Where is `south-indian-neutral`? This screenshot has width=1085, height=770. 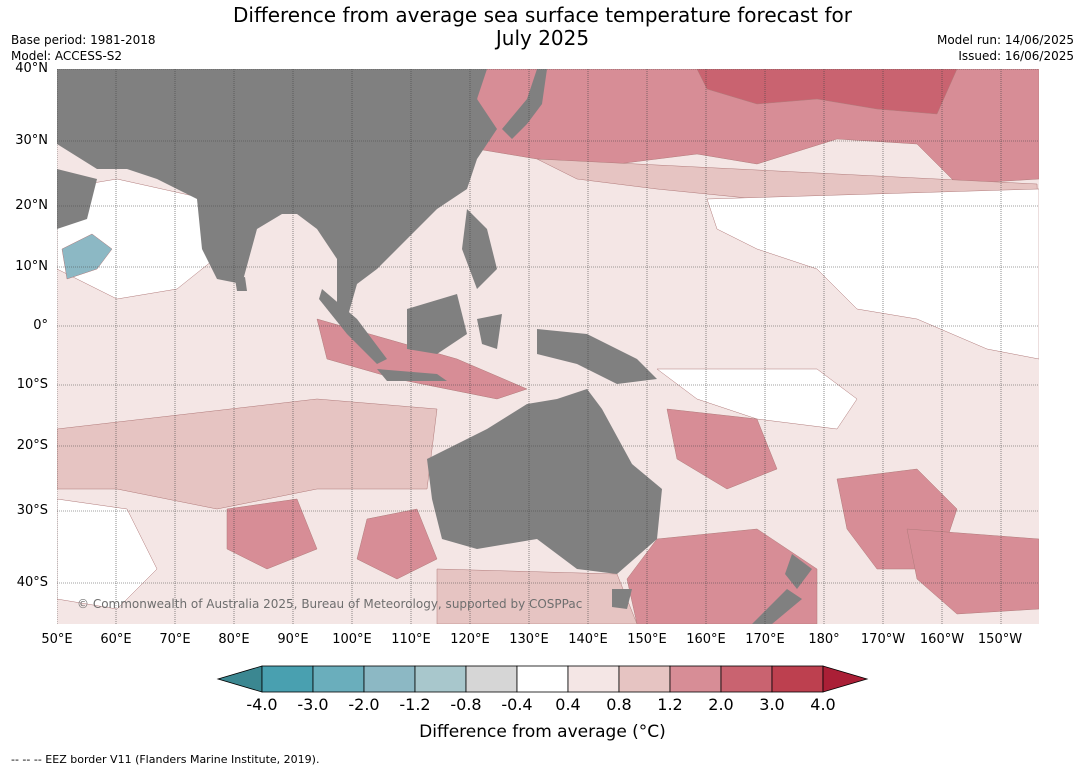 south-indian-neutral is located at coordinates (107, 554).